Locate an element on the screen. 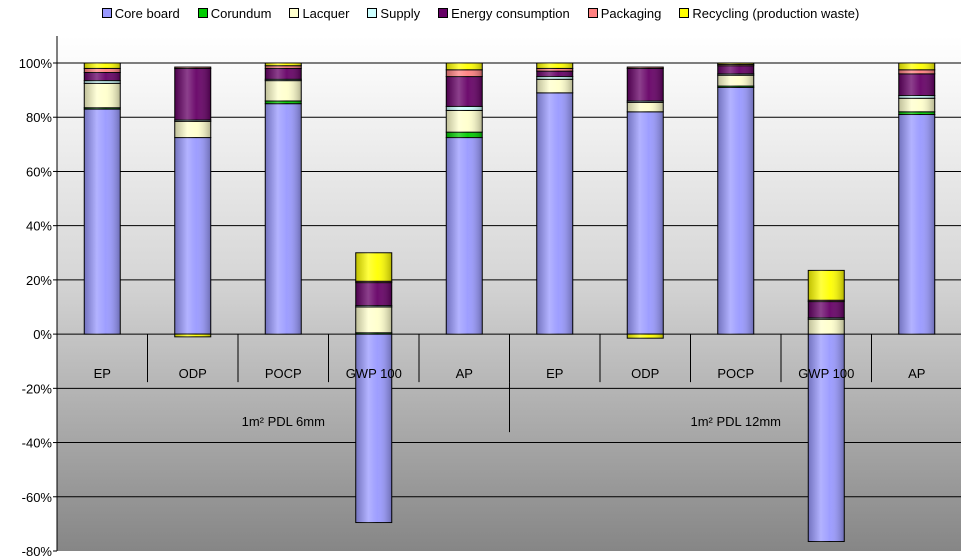  legend-label: Energy consumption is located at coordinates (510, 13).